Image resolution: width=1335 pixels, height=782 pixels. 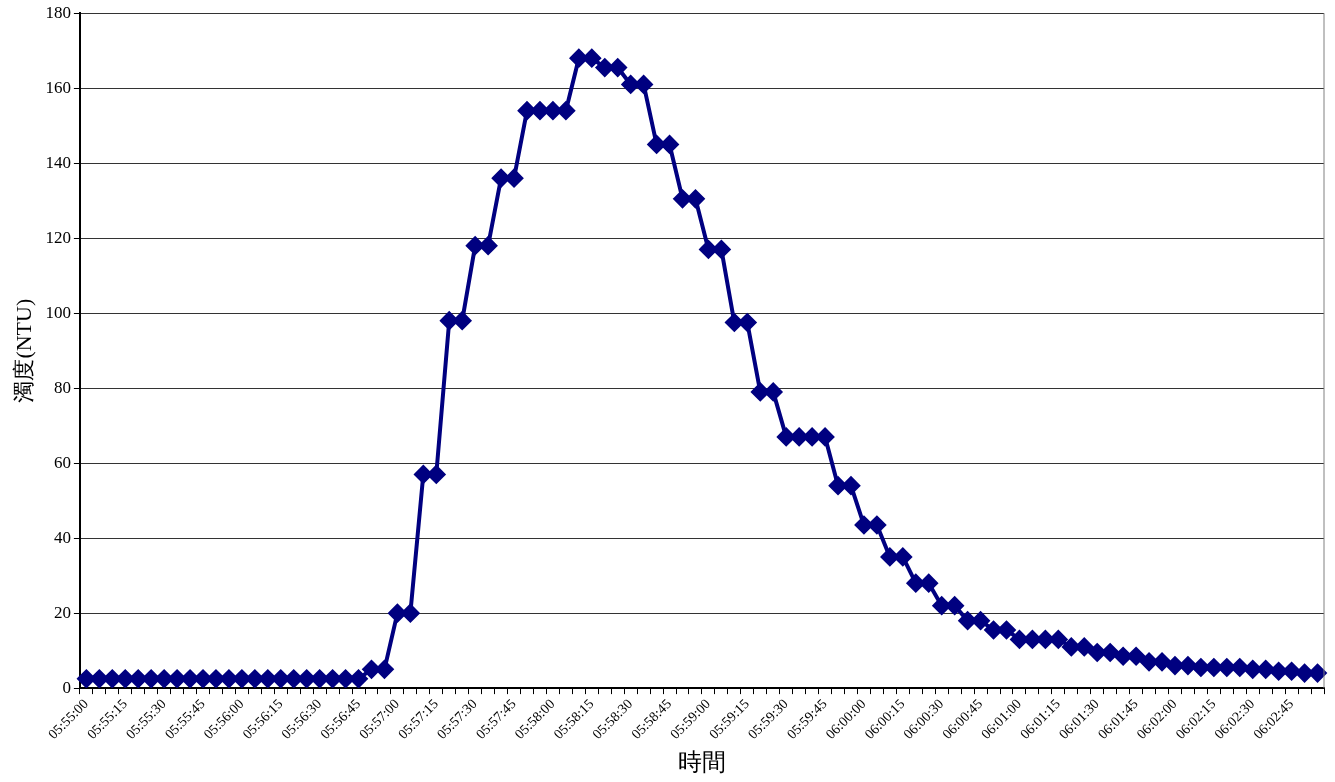 What do you see at coordinates (62, 537) in the screenshot?
I see `y-tick-label: 40` at bounding box center [62, 537].